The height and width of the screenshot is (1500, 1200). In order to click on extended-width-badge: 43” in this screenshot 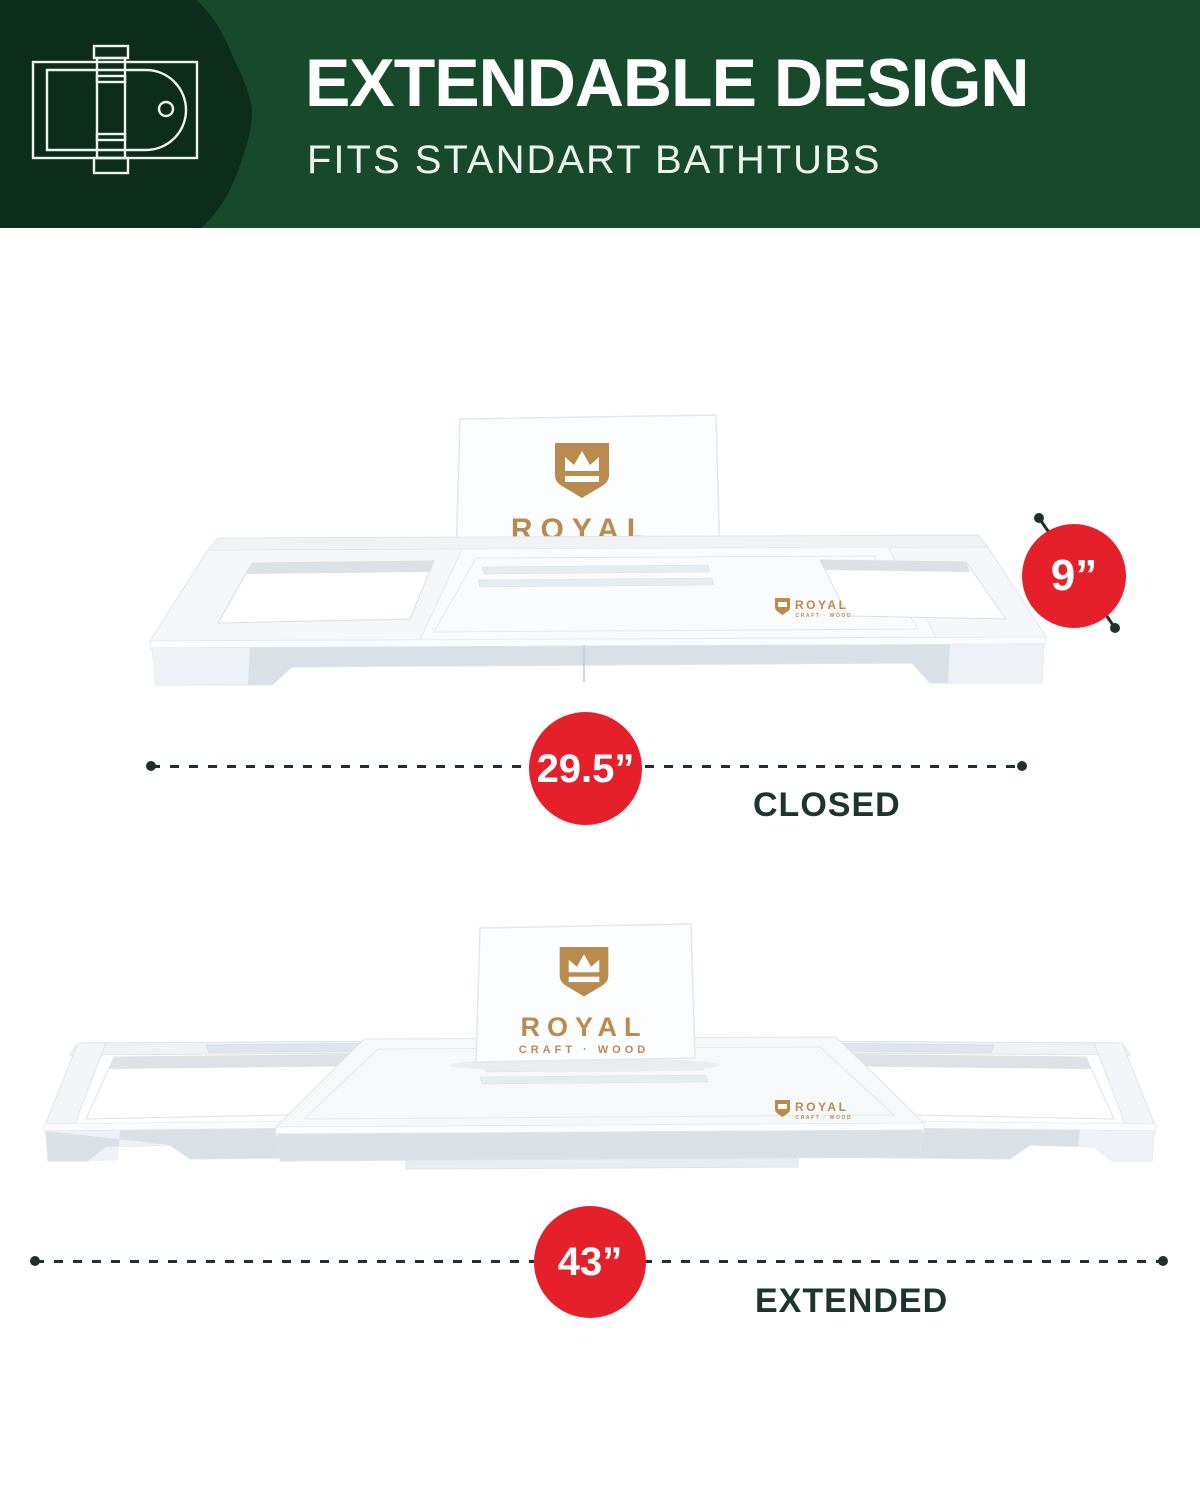, I will do `click(590, 1262)`.